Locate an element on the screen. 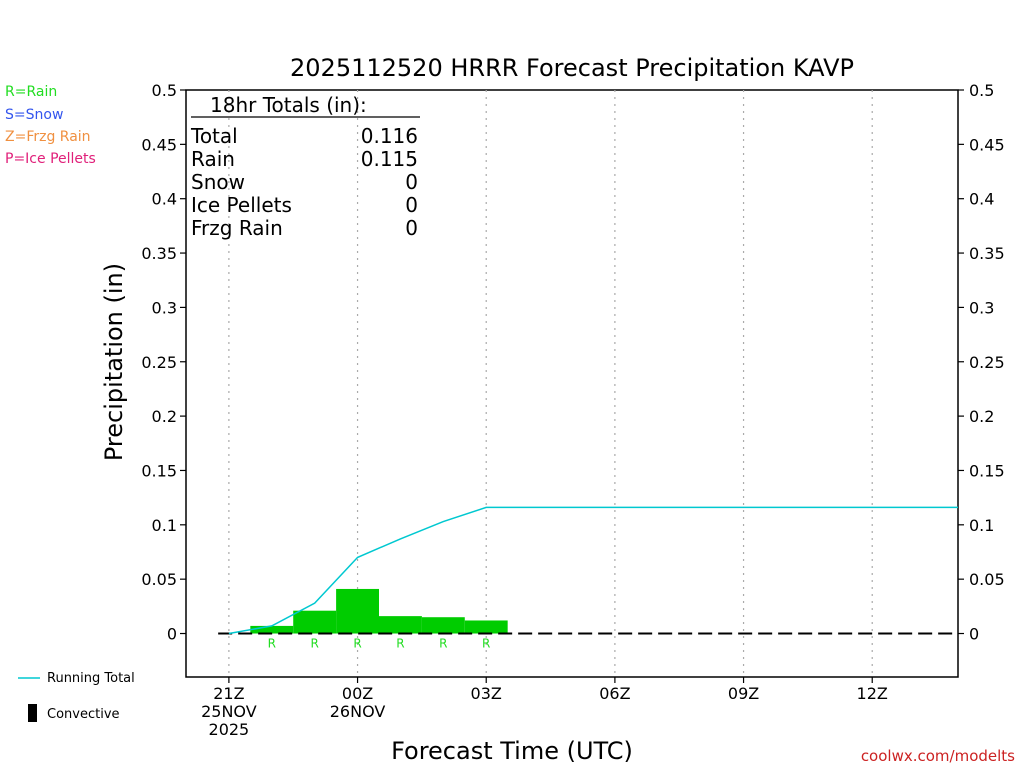 This screenshot has height=768, width=1024. y-tick-label-left-5: 0.25 is located at coordinates (159, 362).